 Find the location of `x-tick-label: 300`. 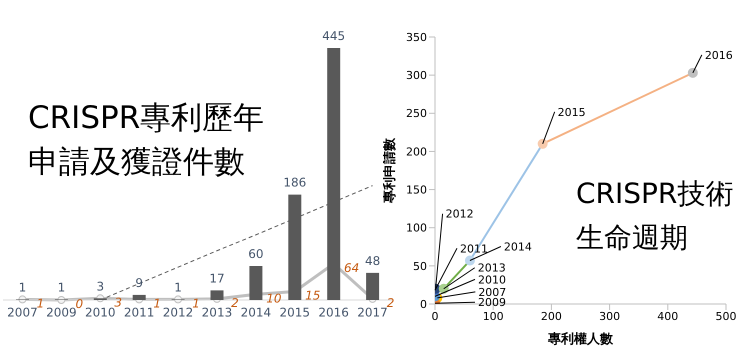

x-tick-label: 300 is located at coordinates (609, 316).